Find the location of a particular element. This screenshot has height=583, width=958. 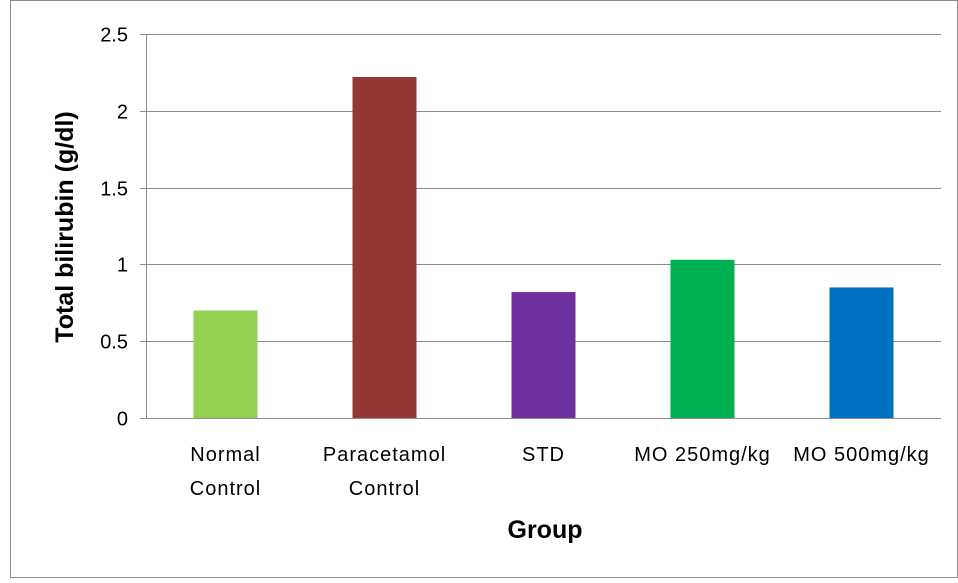

x-tick-label: STD is located at coordinates (543, 455).